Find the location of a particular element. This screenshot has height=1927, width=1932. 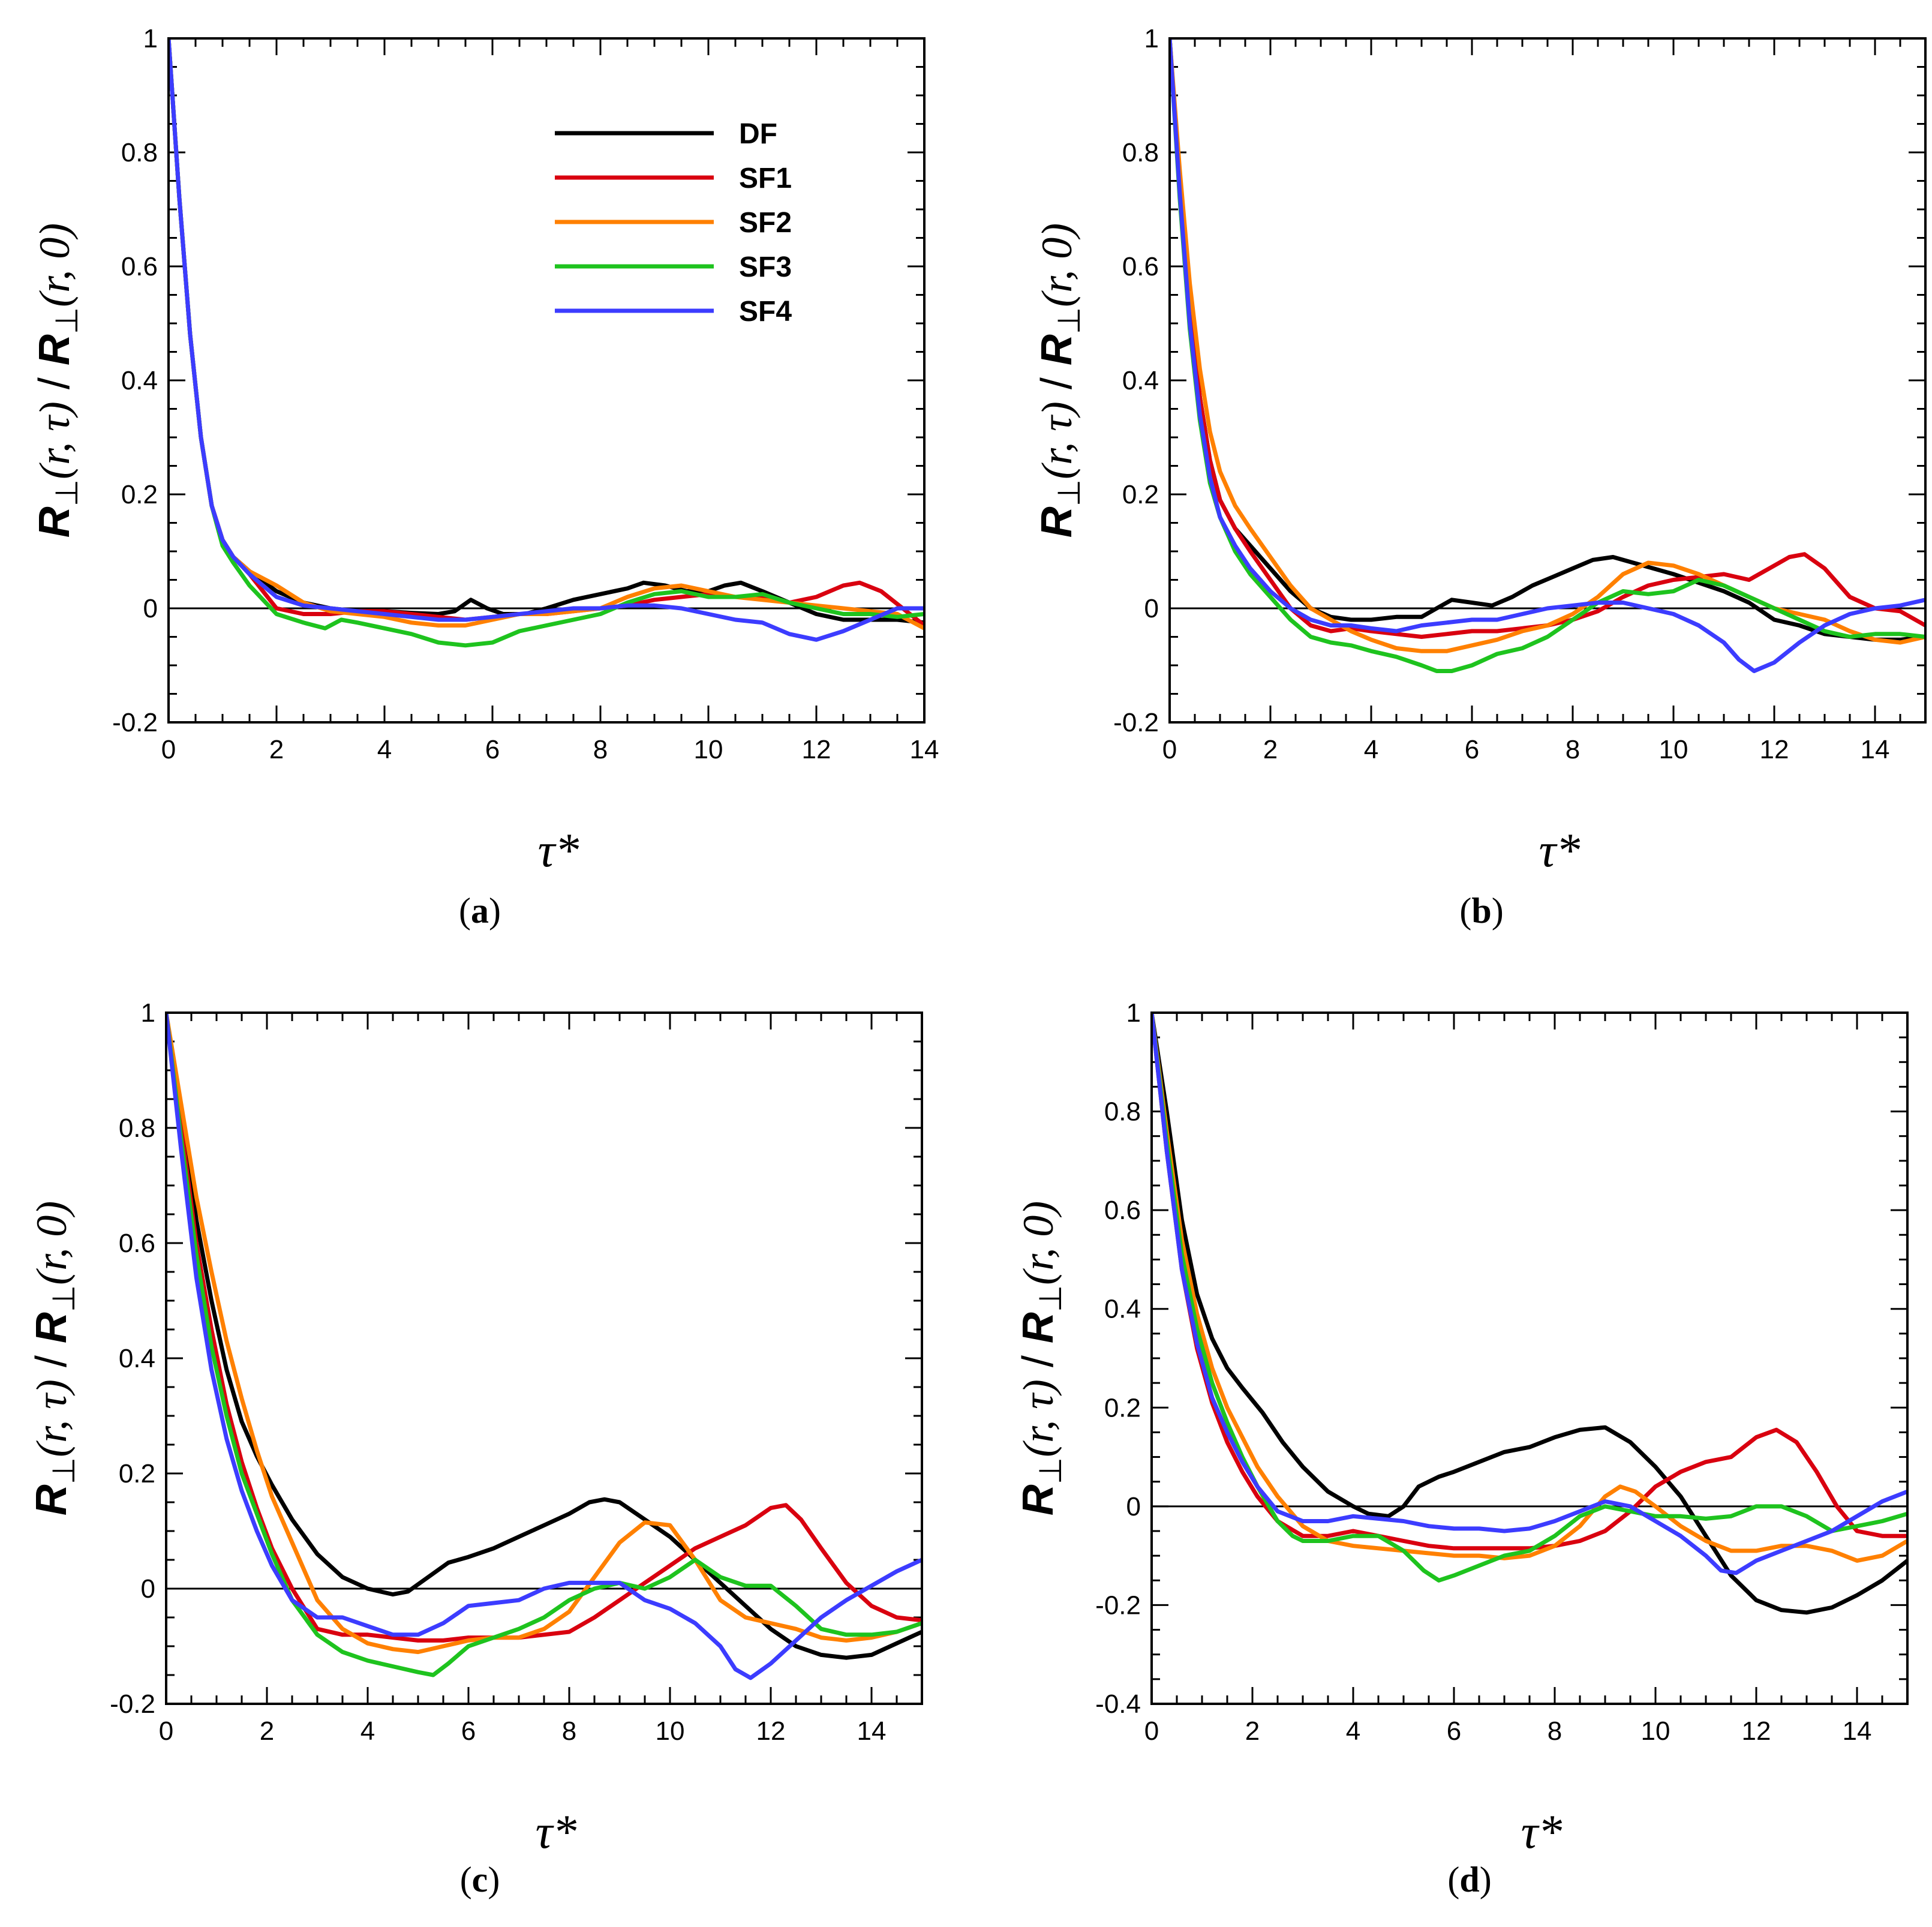

caption-letter: c is located at coordinates (480, 1879).